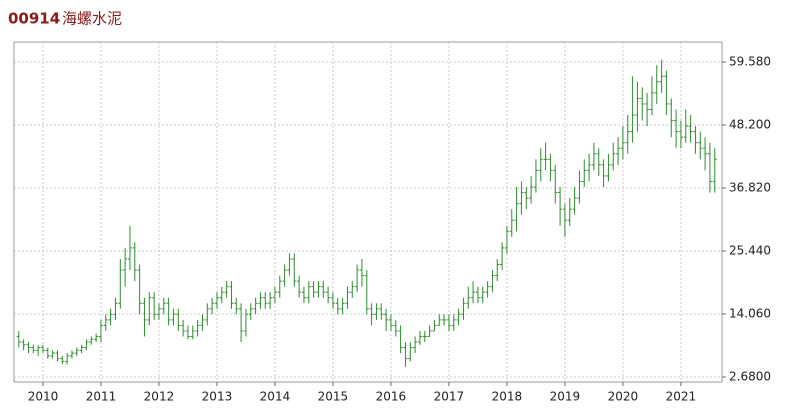 This screenshot has height=414, width=791. I want to click on x-tick-label: 2015, so click(333, 397).